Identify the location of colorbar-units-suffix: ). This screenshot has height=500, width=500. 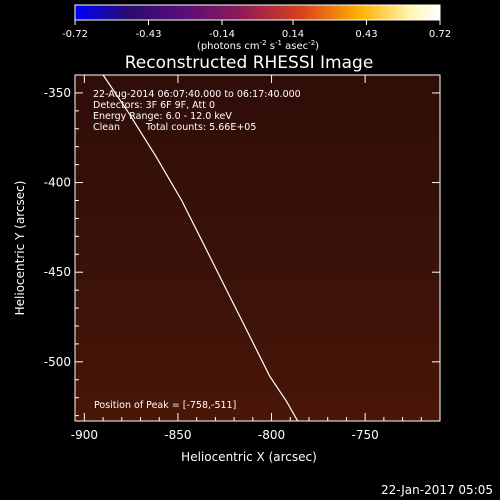
(317, 46).